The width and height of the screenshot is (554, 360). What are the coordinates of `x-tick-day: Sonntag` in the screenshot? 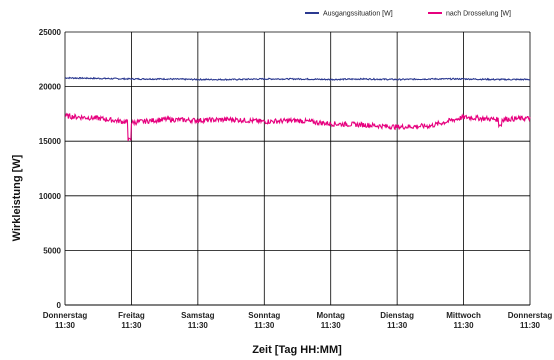 It's located at (264, 315).